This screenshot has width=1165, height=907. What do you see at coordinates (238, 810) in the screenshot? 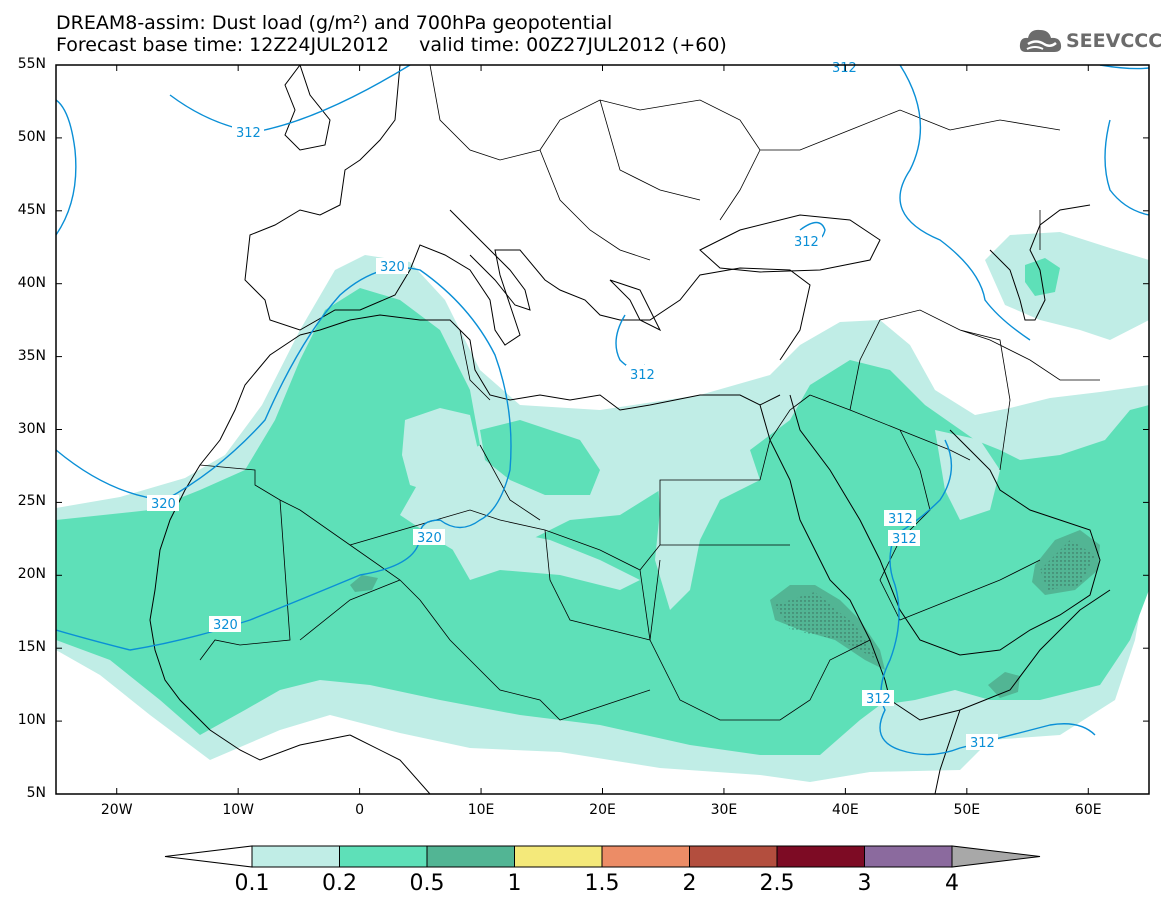
I see `lon-label: 10W` at bounding box center [238, 810].